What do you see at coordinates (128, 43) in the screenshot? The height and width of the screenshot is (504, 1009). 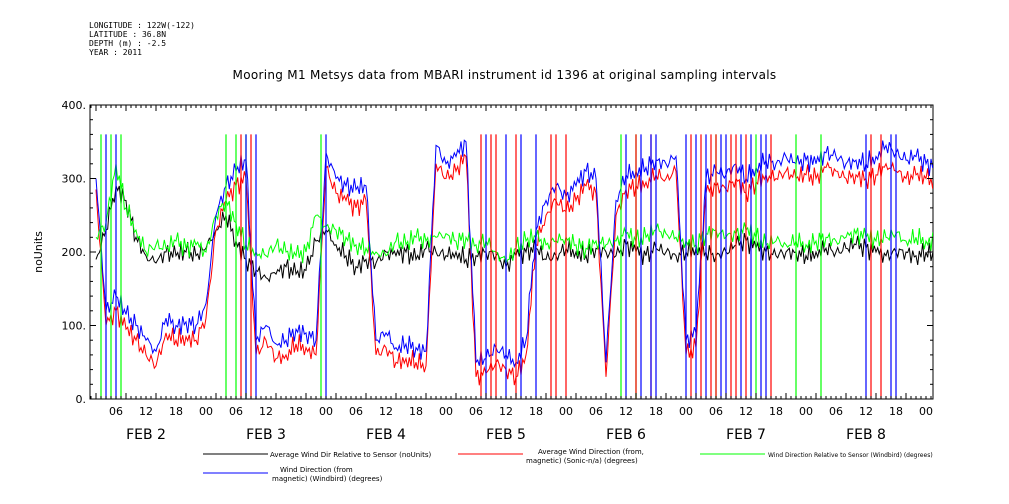 I see `depth-text: DEPTH (m) : -2.5` at bounding box center [128, 43].